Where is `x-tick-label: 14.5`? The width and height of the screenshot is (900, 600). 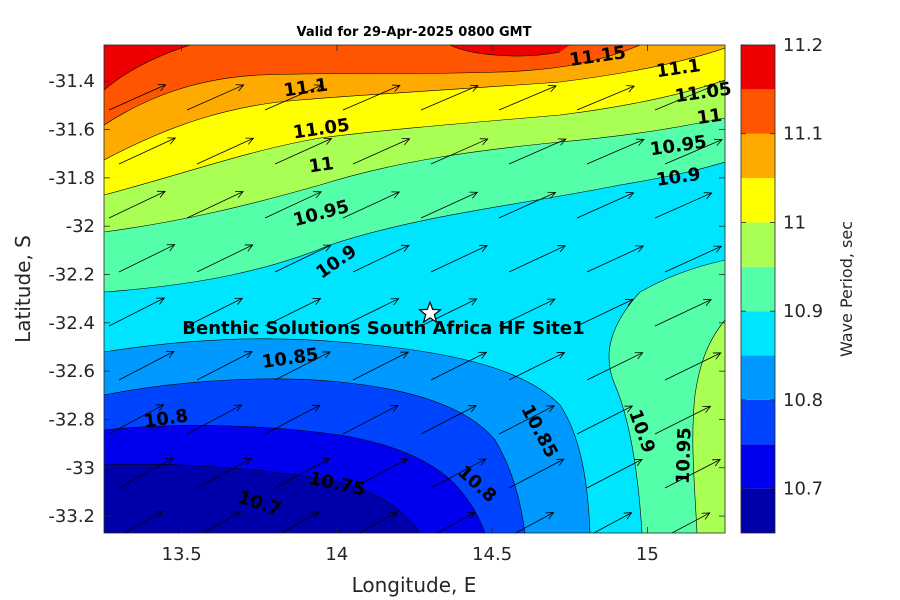
x-tick-label: 14.5 is located at coordinates (492, 554).